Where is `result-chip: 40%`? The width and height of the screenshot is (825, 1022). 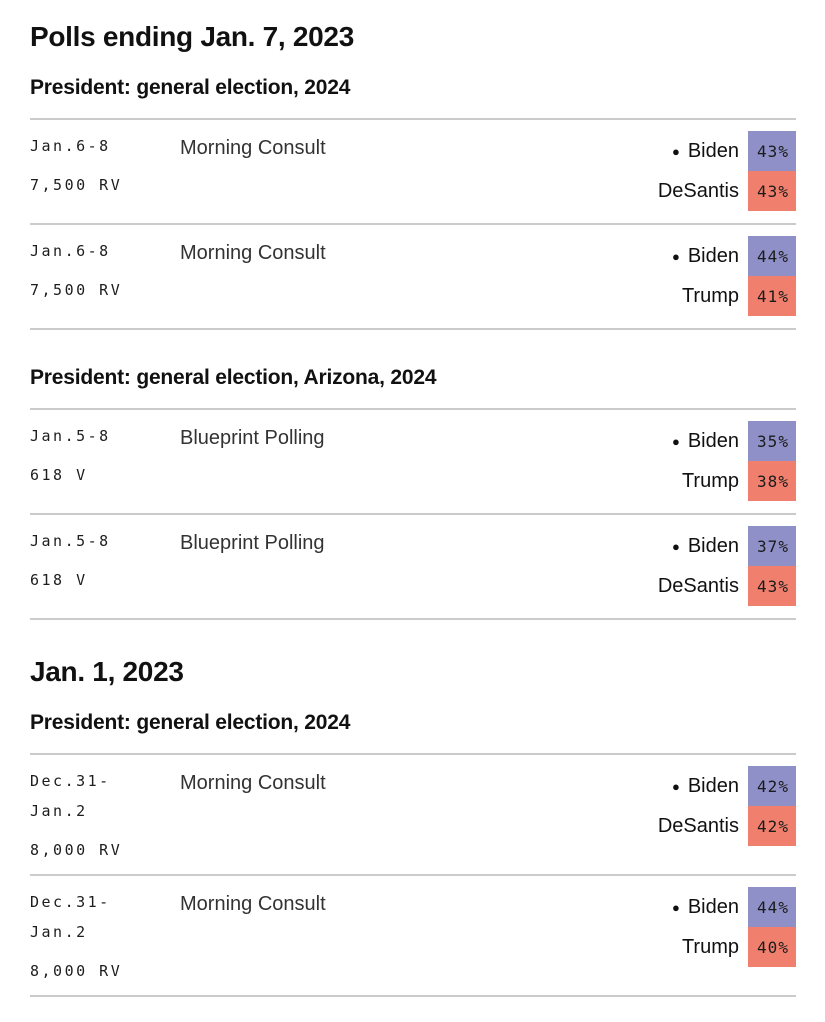 result-chip: 40% is located at coordinates (772, 947).